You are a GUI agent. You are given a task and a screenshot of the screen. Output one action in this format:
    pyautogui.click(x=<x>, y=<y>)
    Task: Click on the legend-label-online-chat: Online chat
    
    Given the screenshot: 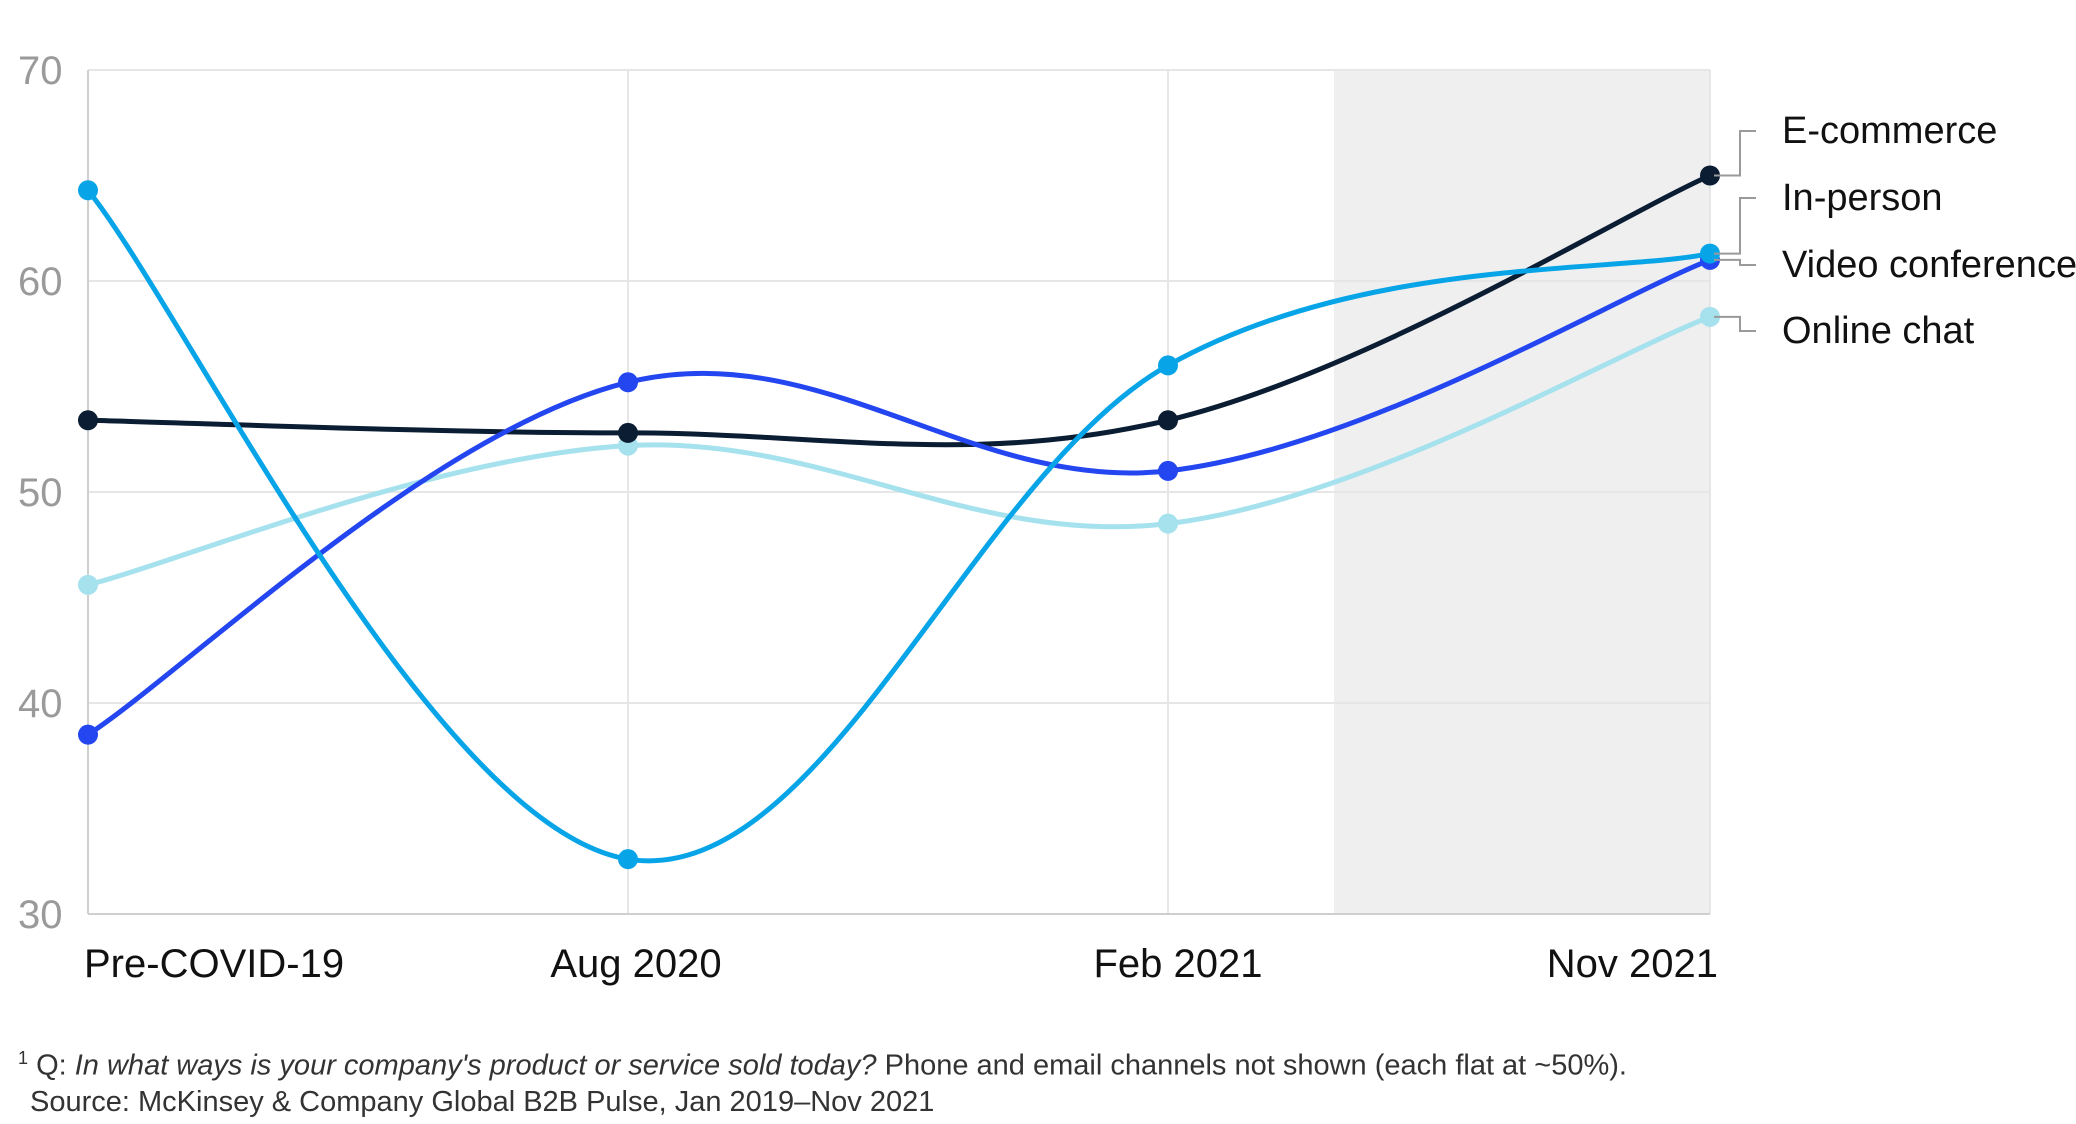 What is the action you would take?
    pyautogui.click(x=1878, y=331)
    